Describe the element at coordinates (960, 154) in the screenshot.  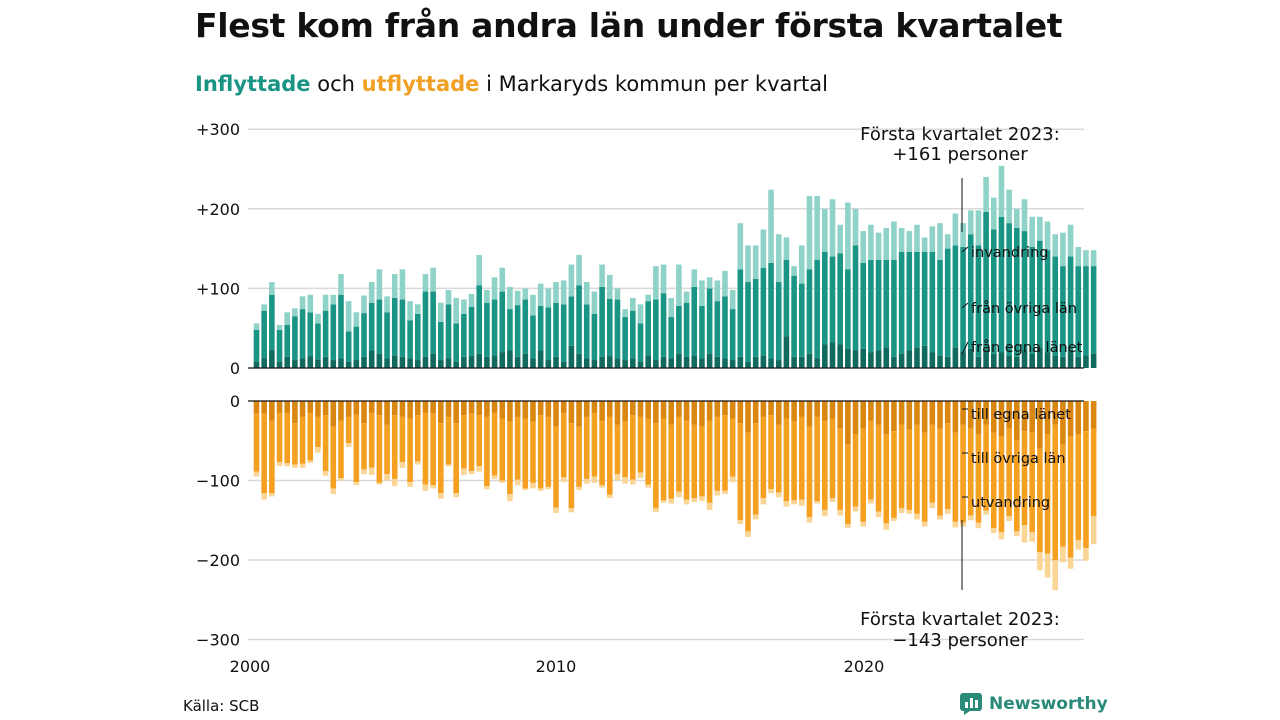
I see `latest-in-value: +161 personer` at that location.